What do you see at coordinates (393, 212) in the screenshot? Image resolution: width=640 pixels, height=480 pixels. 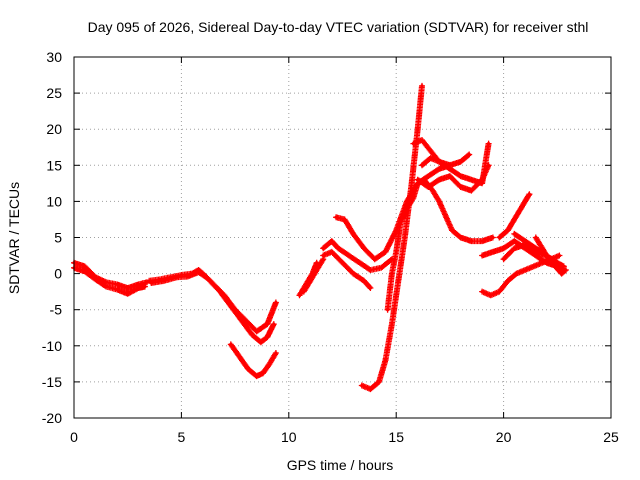 I see `series-track-j` at bounding box center [393, 212].